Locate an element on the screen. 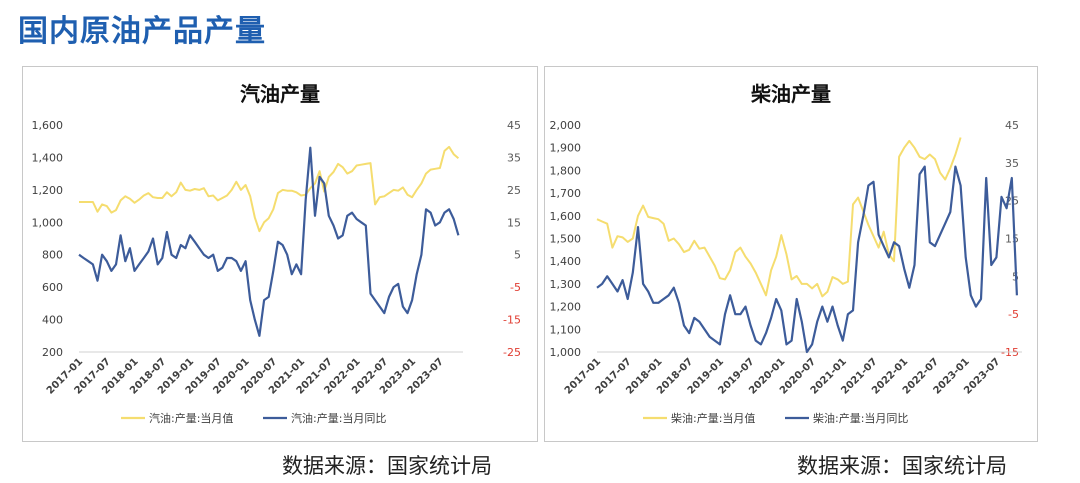 The height and width of the screenshot is (483, 1080). legend-label: 柴油:产量:当月同比 is located at coordinates (860, 418).